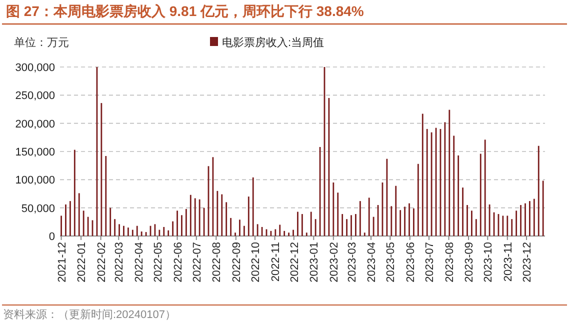 The width and height of the screenshot is (569, 323). What do you see at coordinates (217, 262) in the screenshot?
I see `x-tick-label: 2022-08` at bounding box center [217, 262].